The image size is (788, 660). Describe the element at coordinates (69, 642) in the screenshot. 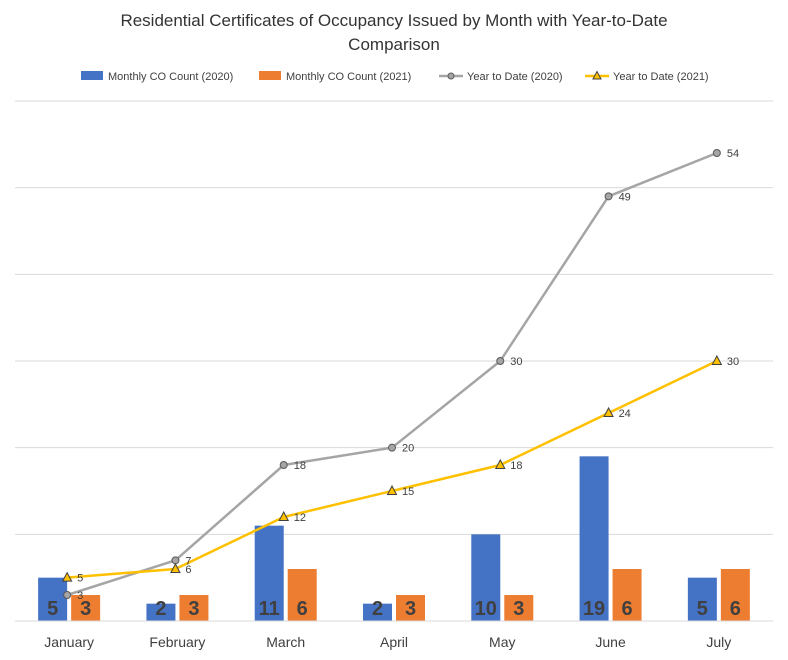

I see `x-tick-label: January` at that location.